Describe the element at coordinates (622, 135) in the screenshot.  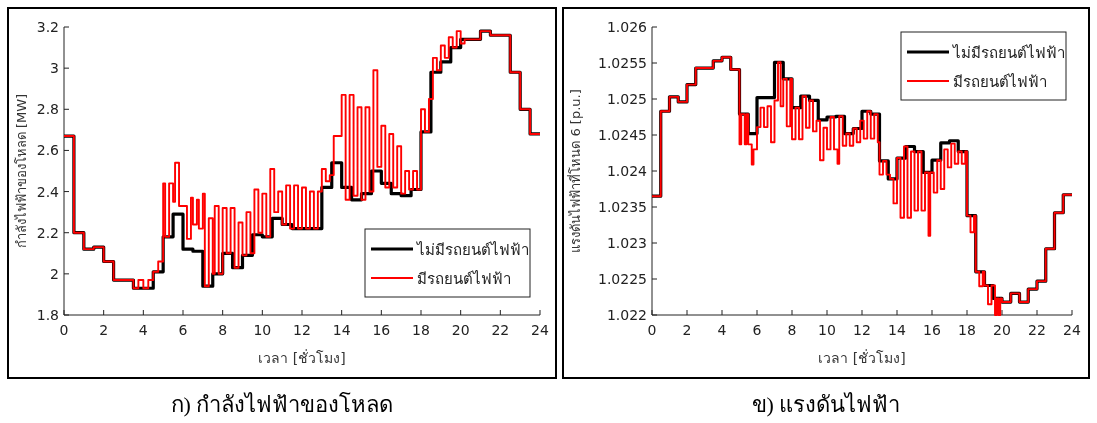
I see `y-tick-label: 1.0245` at that location.